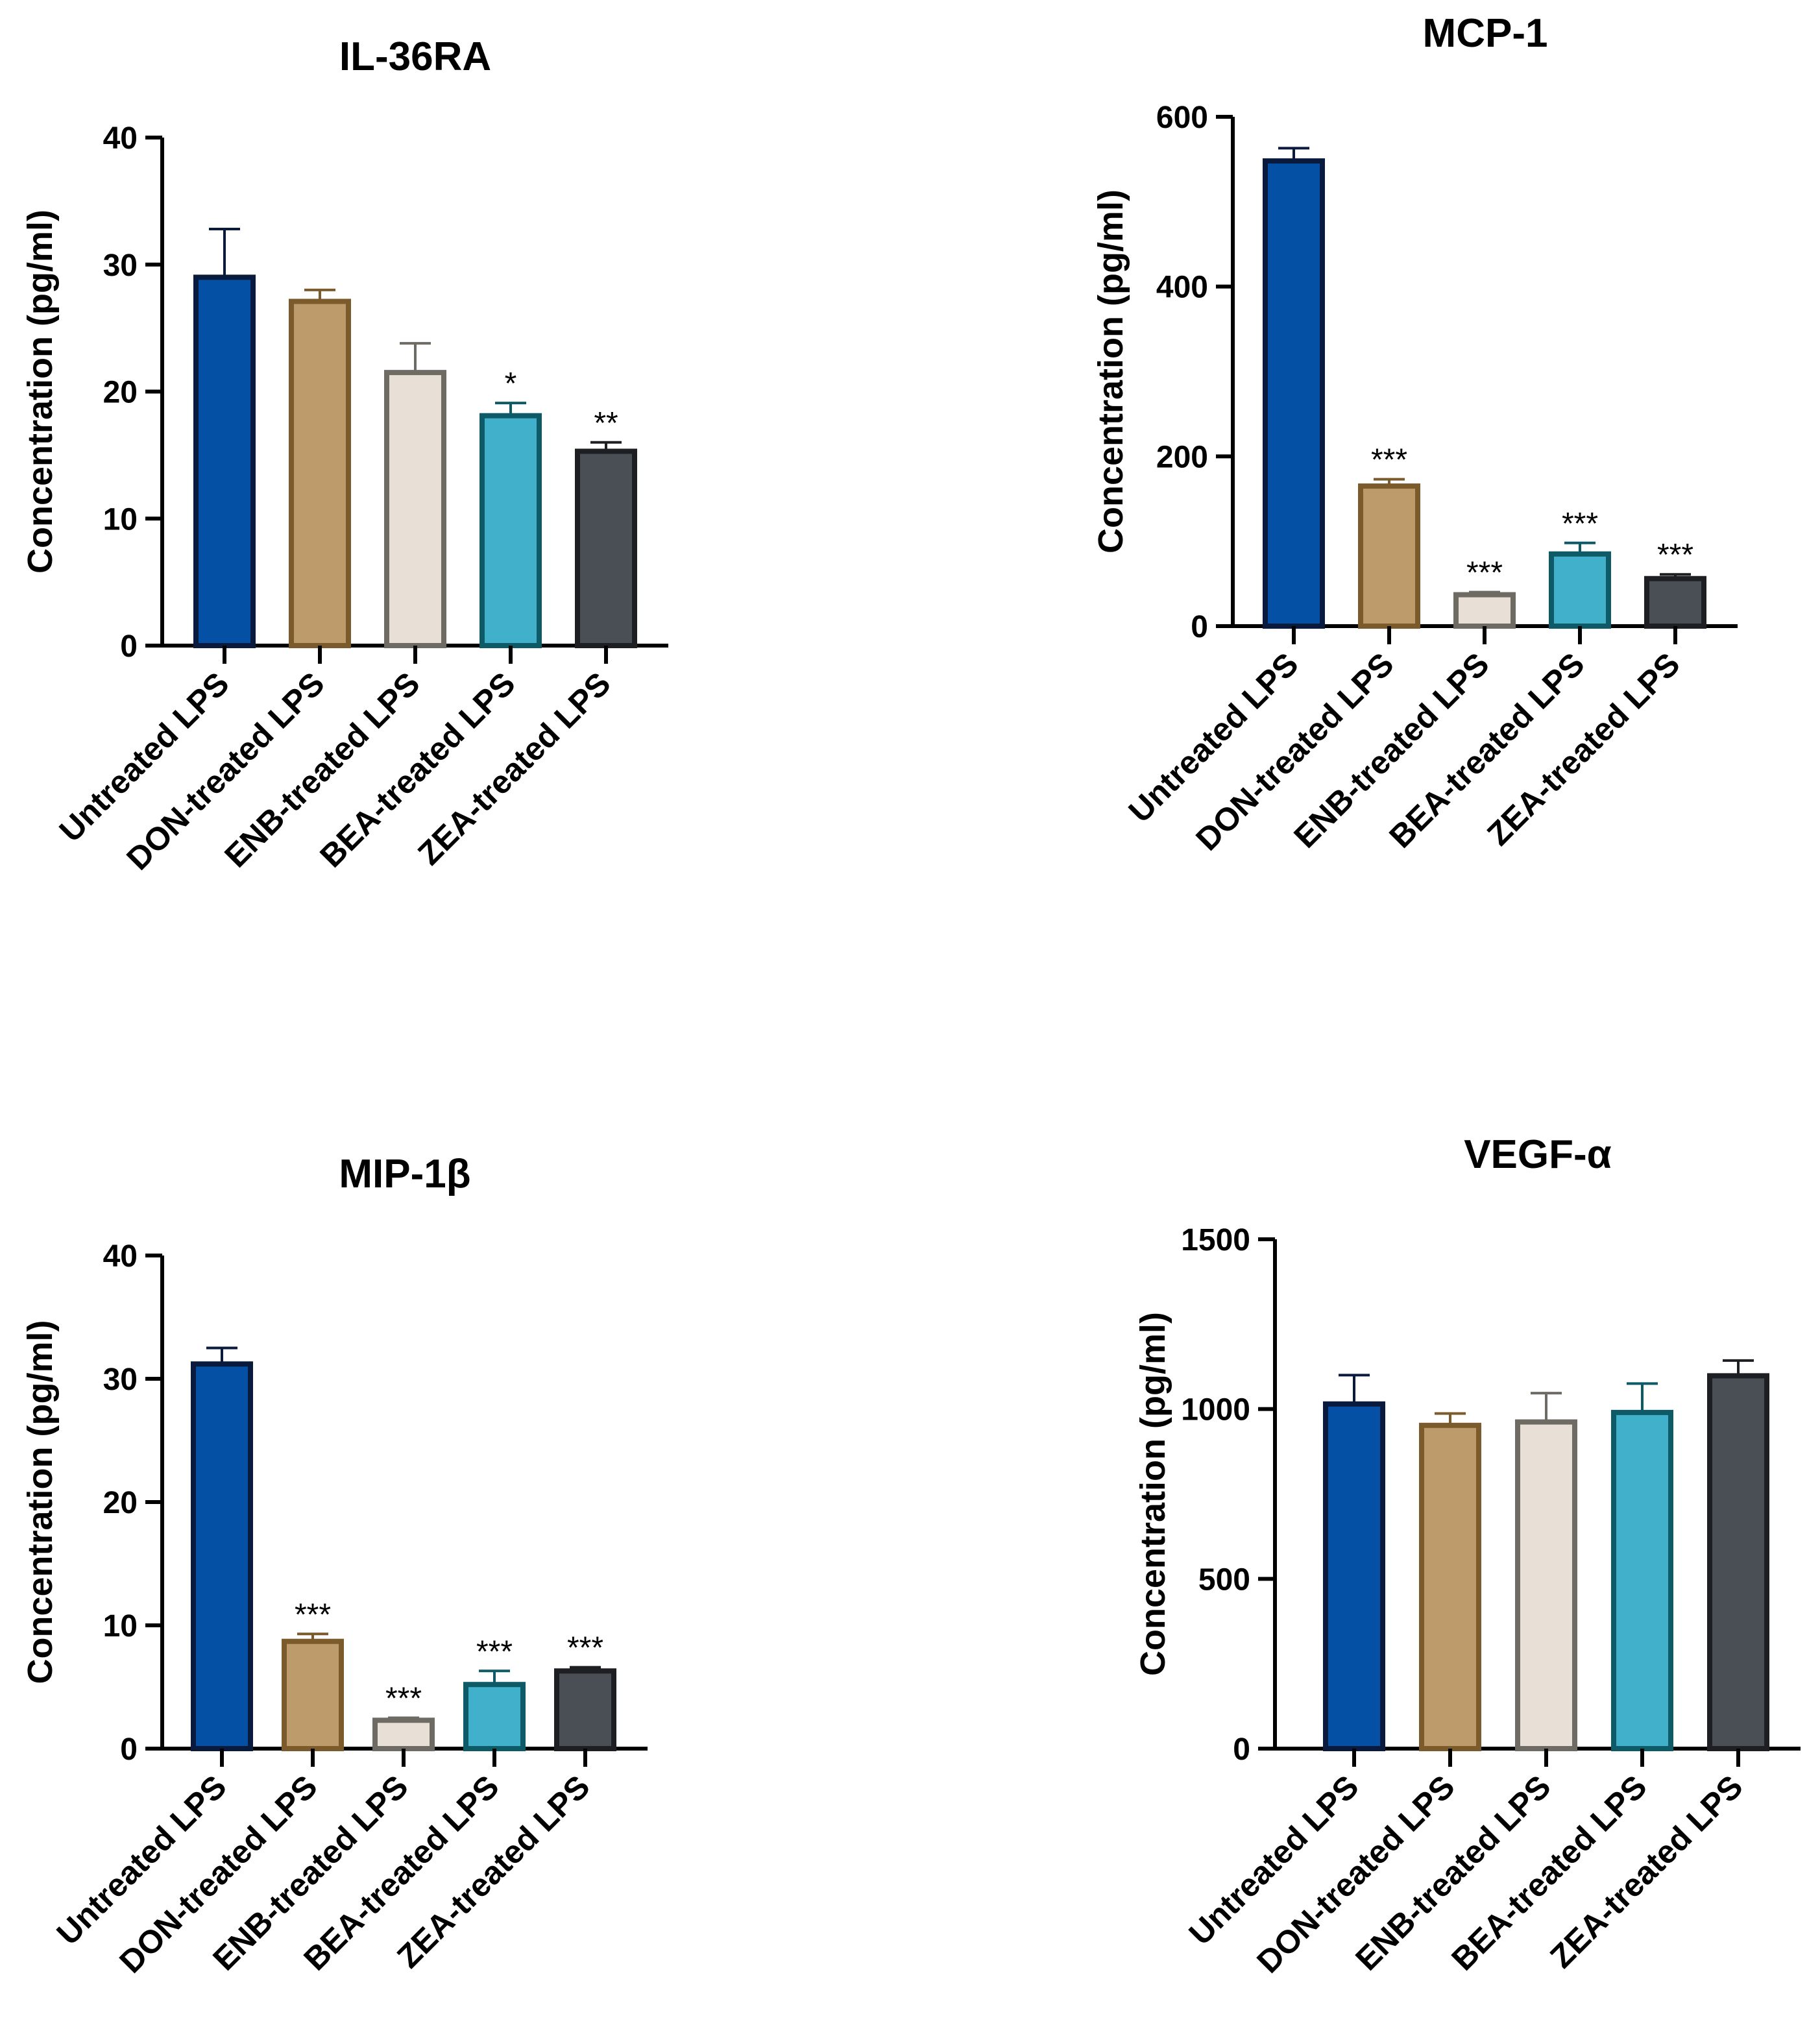 This screenshot has height=2038, width=1820. I want to click on y-tick-label: 500, so click(1224, 1579).